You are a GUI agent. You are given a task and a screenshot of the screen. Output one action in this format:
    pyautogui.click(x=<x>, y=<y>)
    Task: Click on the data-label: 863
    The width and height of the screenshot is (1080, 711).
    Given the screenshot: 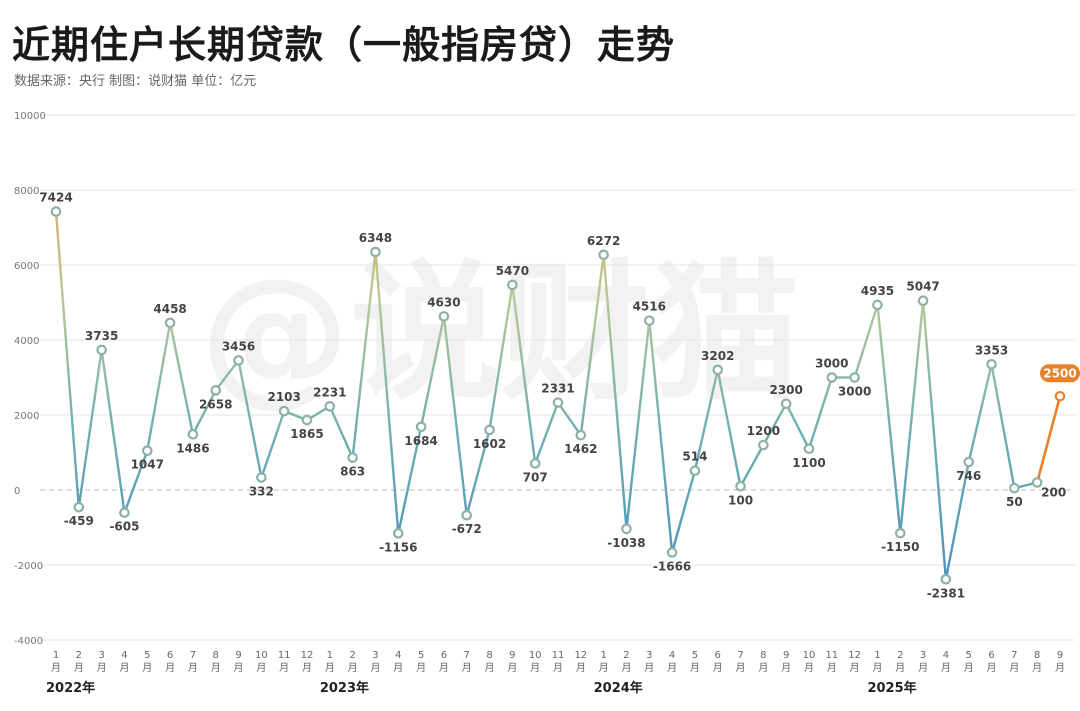 What is the action you would take?
    pyautogui.click(x=352, y=472)
    